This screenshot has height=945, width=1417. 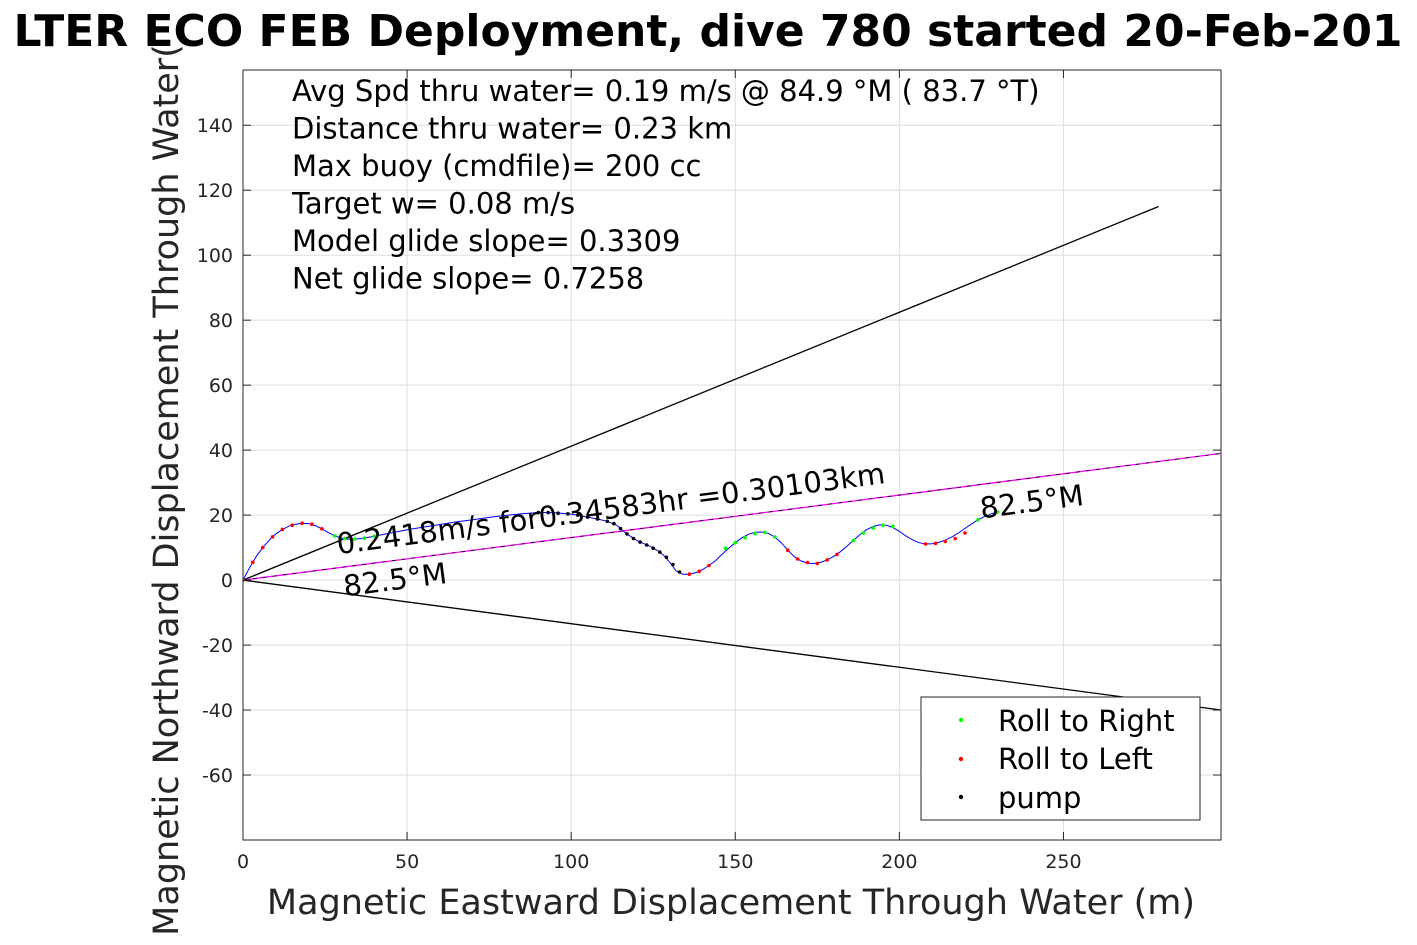 I want to click on legend-marker-roll-right, so click(x=961, y=720).